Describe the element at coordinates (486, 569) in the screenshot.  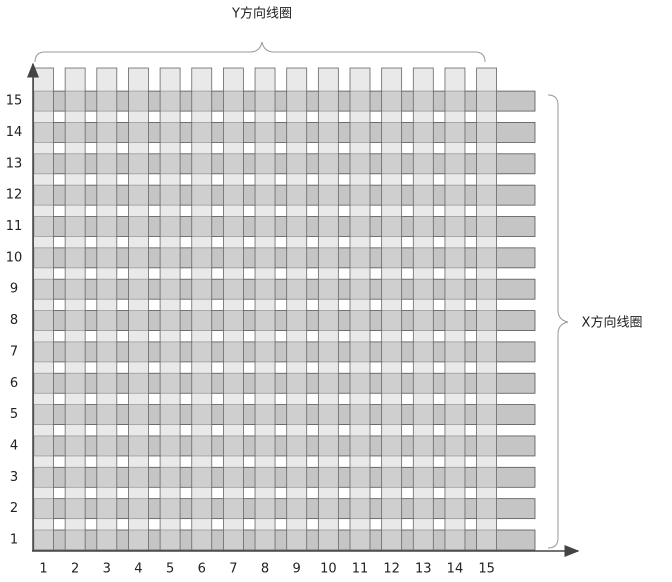
I see `x-label: 15` at that location.